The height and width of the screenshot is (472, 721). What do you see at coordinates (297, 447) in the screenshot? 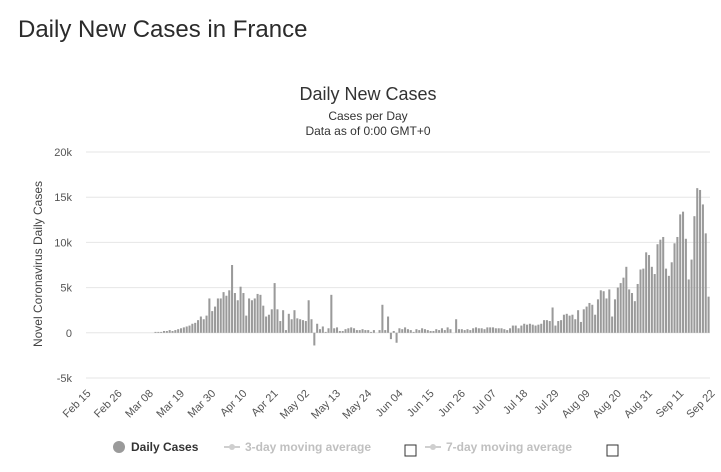
I see `legend-item-3-day-average: 3-day moving average` at bounding box center [297, 447].